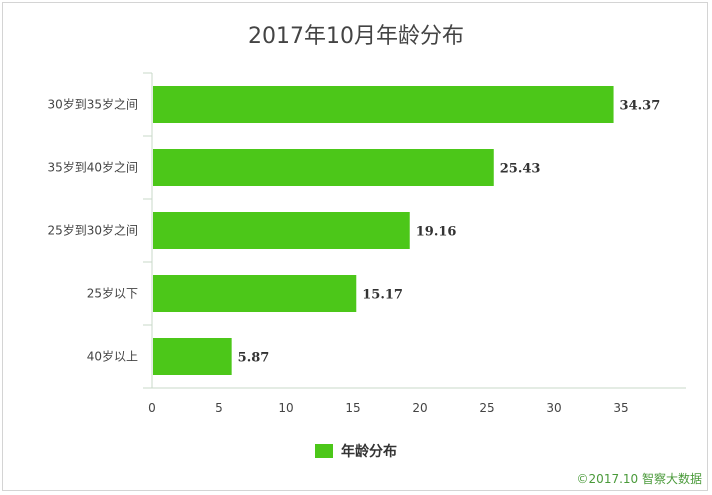  I want to click on data-label: 15.17, so click(382, 295).